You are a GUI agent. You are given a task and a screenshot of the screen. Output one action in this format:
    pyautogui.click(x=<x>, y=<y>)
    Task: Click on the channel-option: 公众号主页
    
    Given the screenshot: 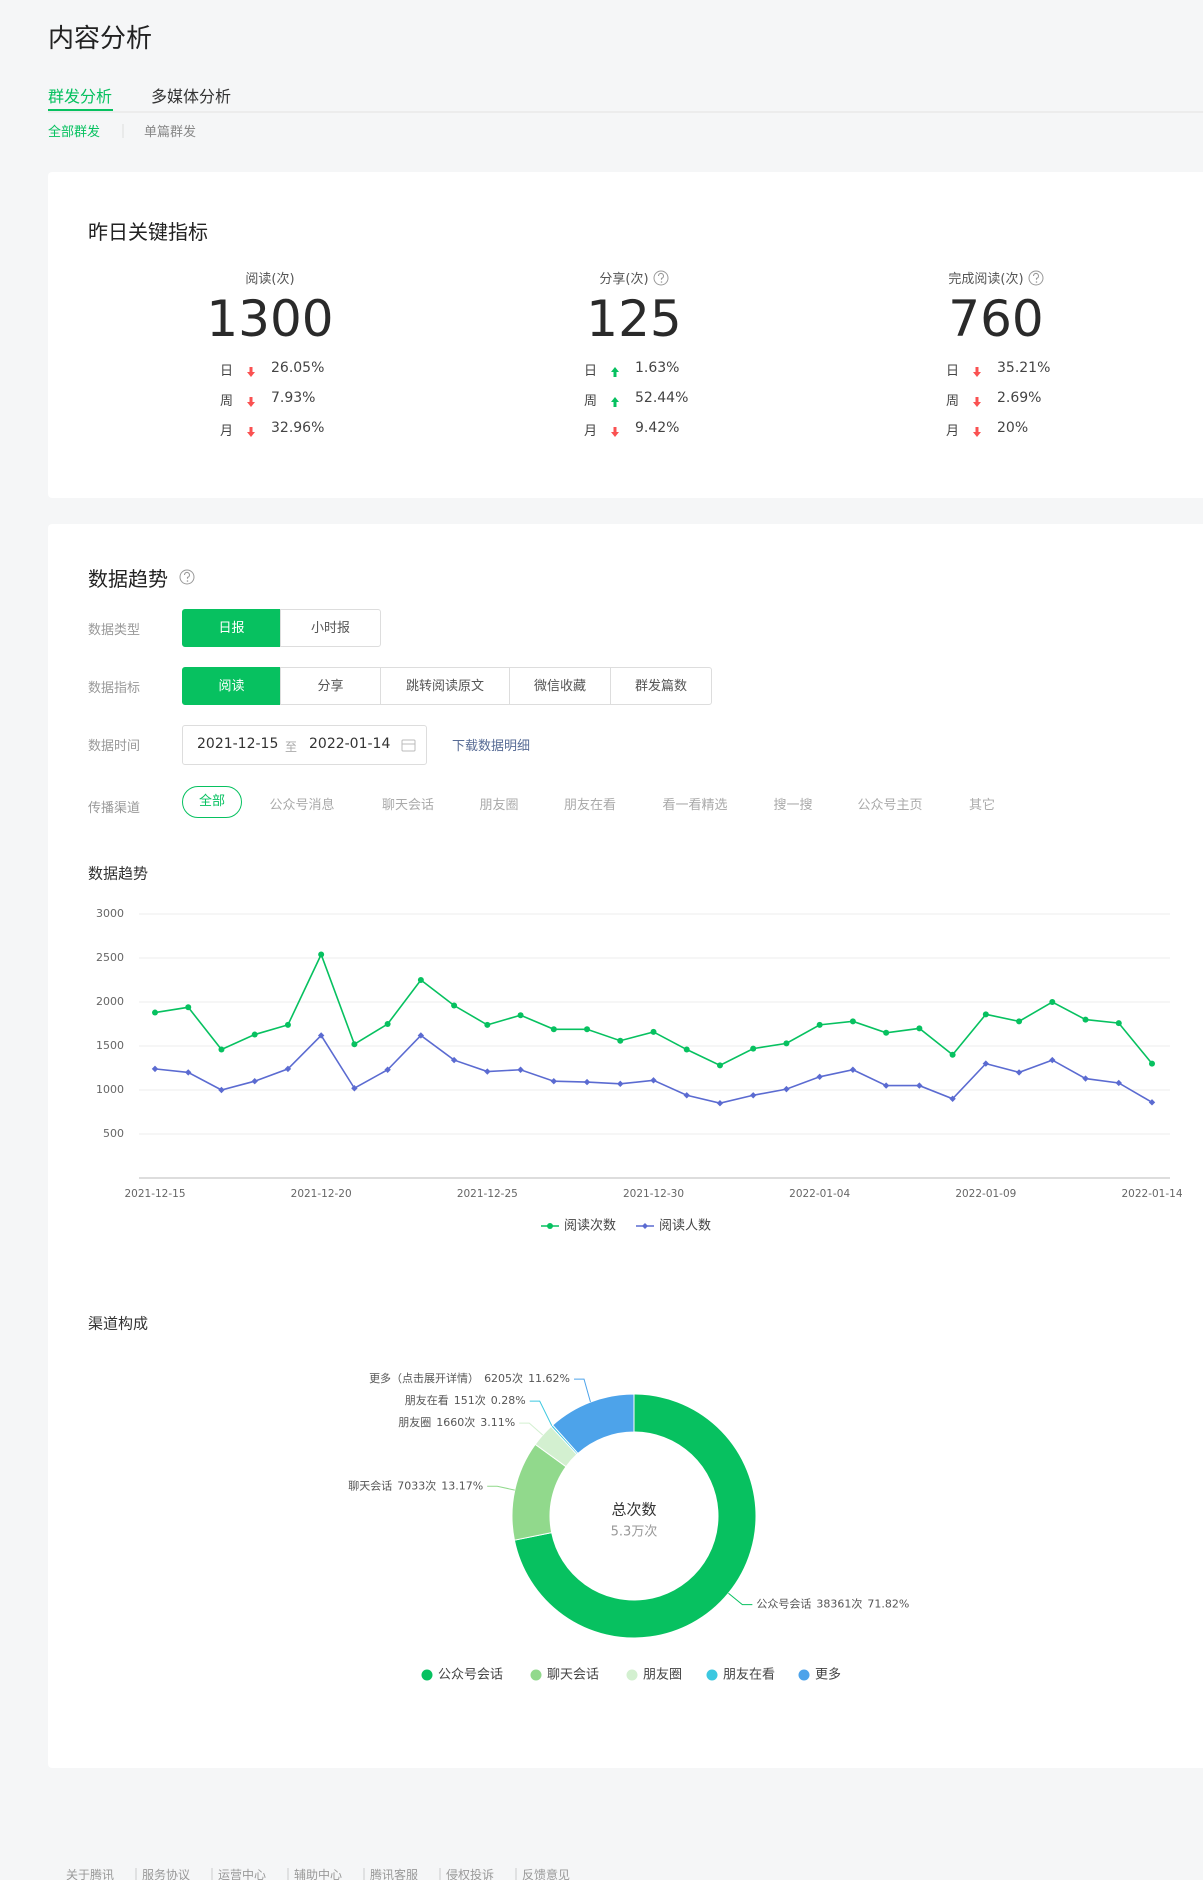 What is the action you would take?
    pyautogui.click(x=890, y=805)
    